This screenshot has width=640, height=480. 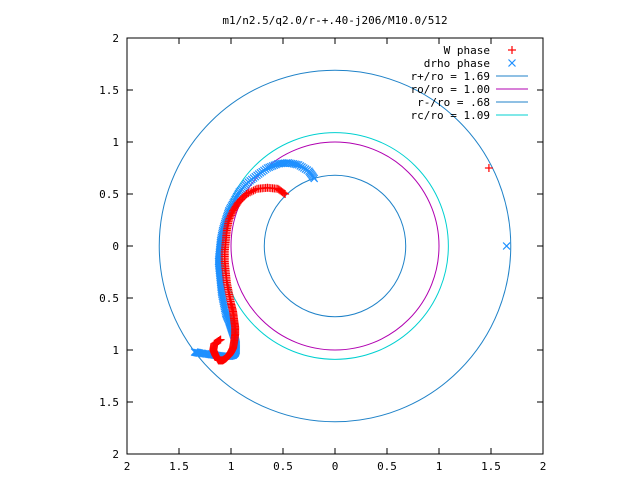 What do you see at coordinates (450, 76) in the screenshot?
I see `legend-label: r+/ro = 1.69` at bounding box center [450, 76].